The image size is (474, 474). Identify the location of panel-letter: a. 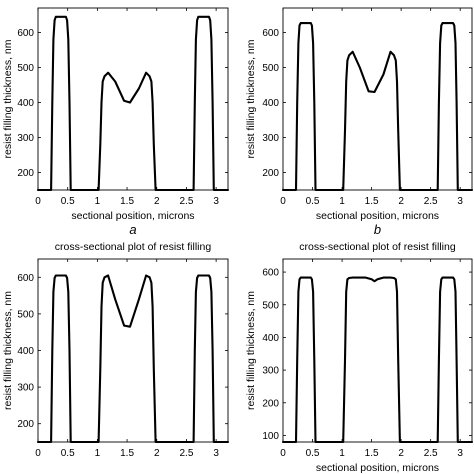
(132, 229).